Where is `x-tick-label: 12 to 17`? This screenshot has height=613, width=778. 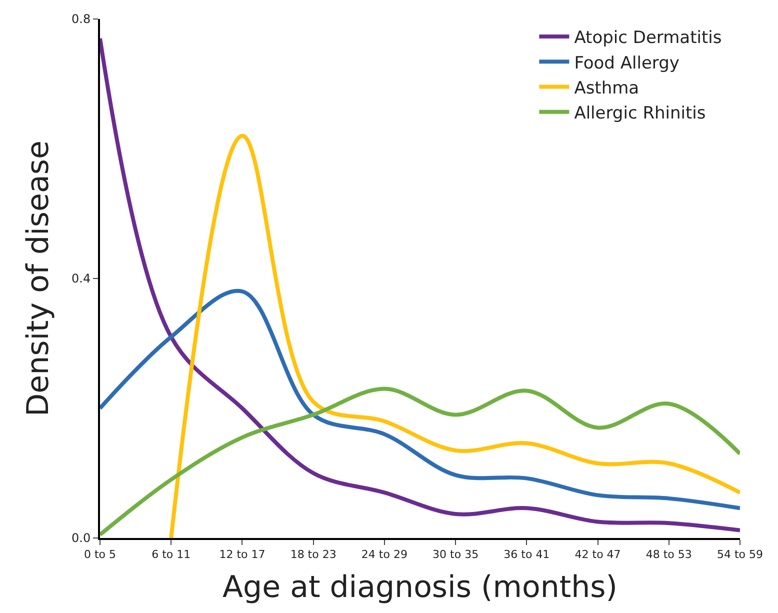
x-tick-label: 12 to 17 is located at coordinates (242, 555).